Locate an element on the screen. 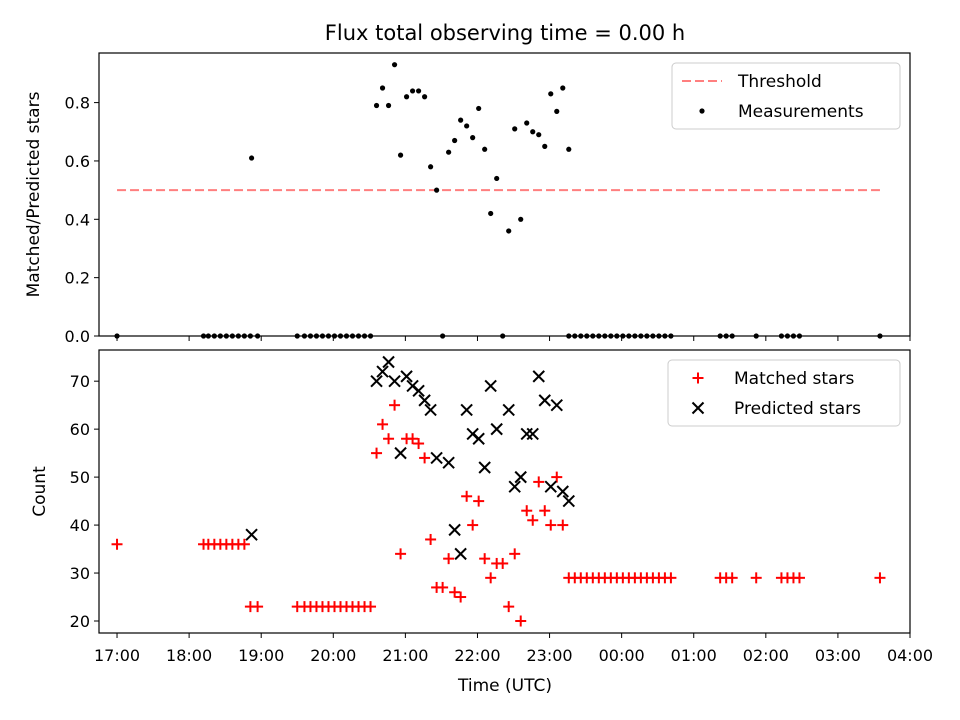 This screenshot has width=960, height=720. x-axis-label: Time (UTC) is located at coordinates (504, 686).